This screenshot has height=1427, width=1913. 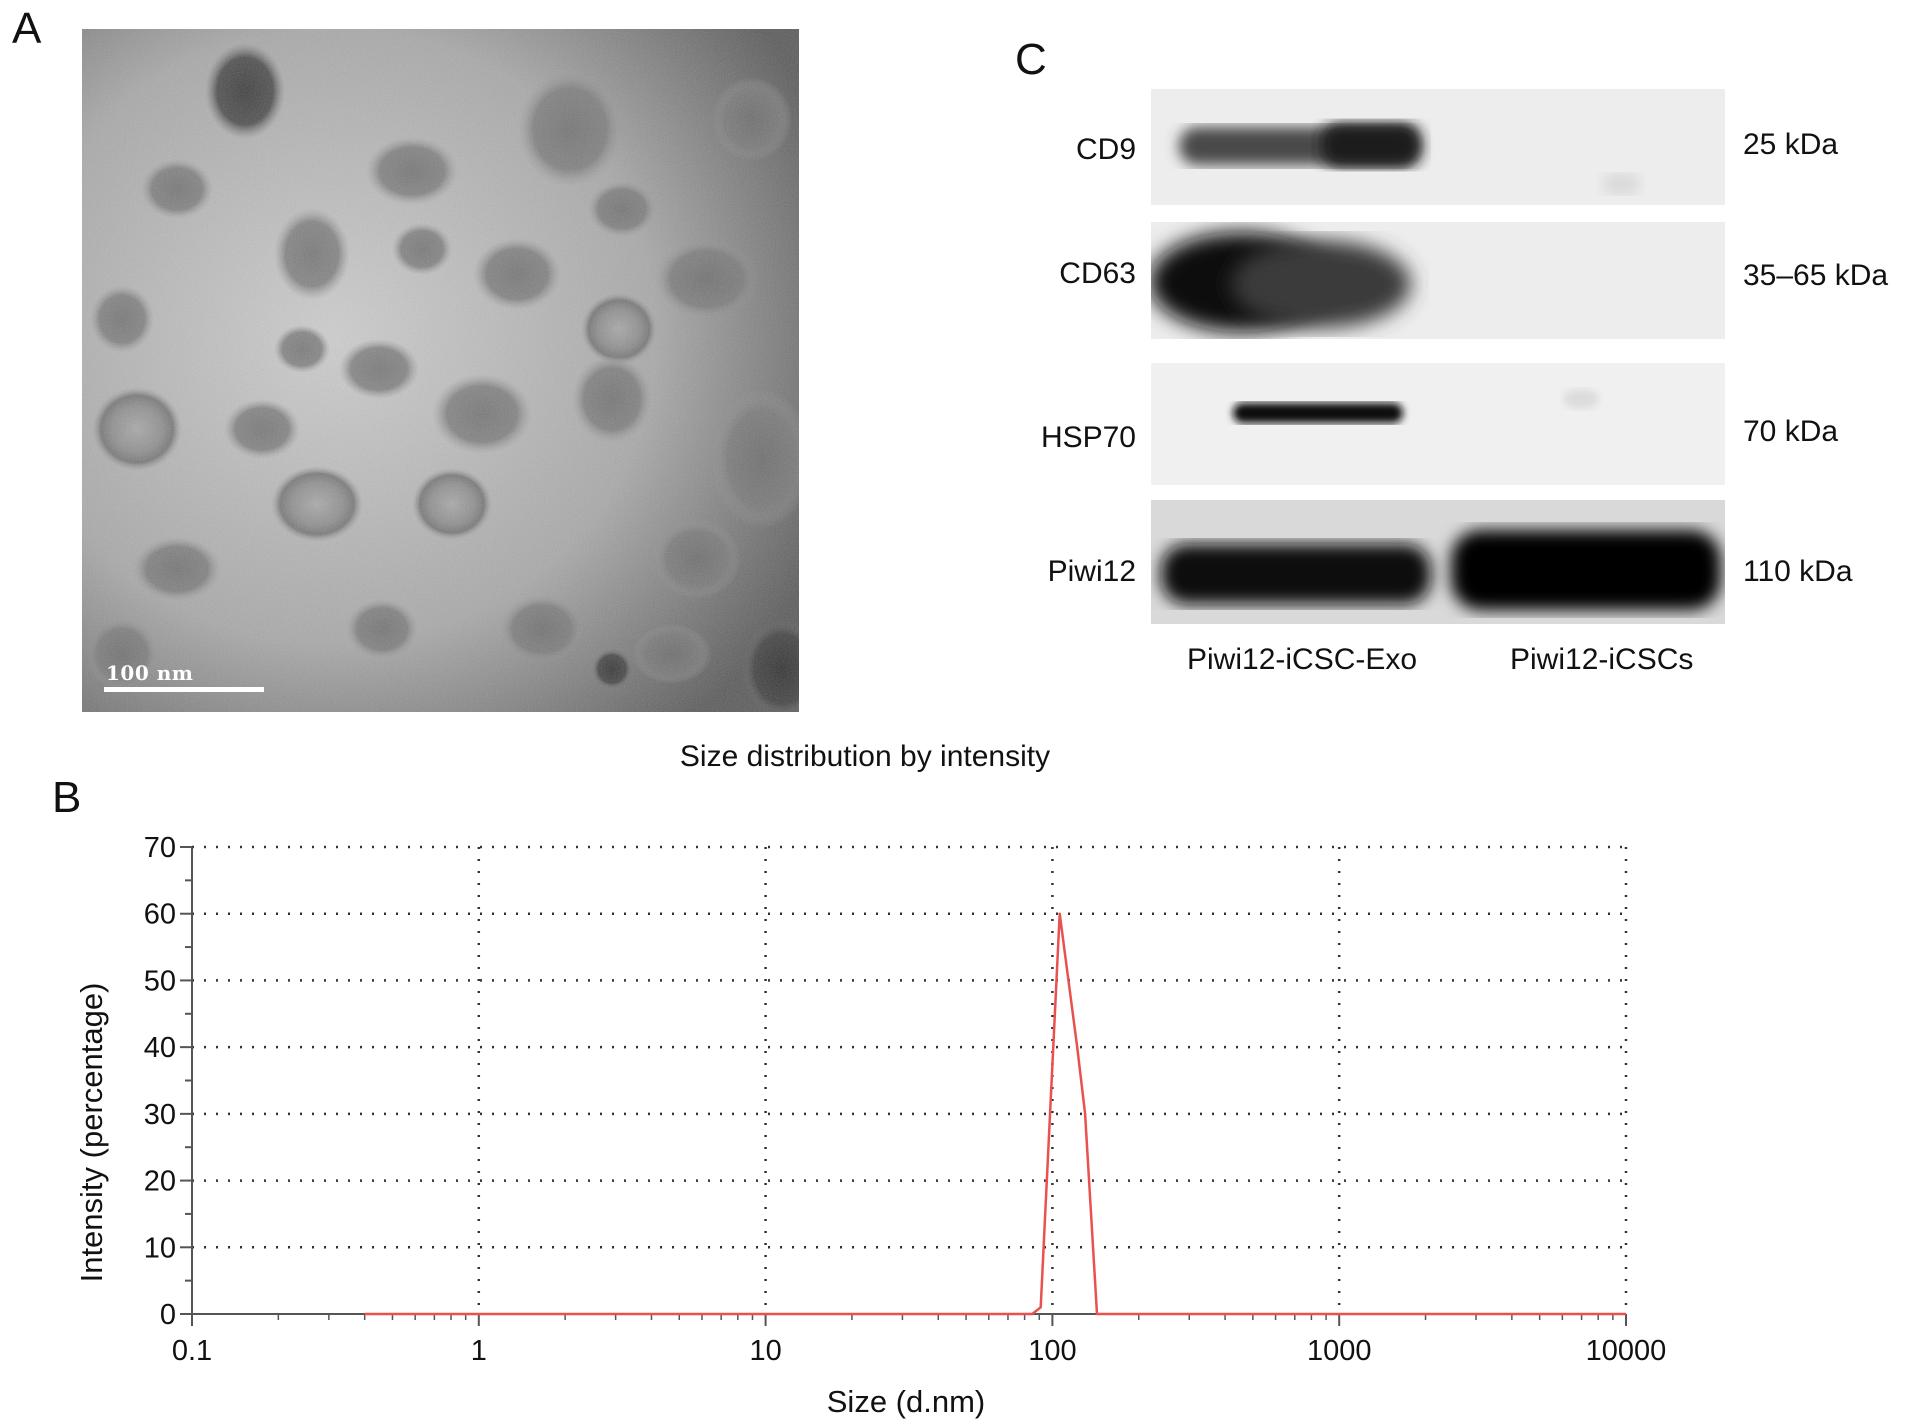 What do you see at coordinates (150, 673) in the screenshot?
I see `scale-bar-label: 100 nm` at bounding box center [150, 673].